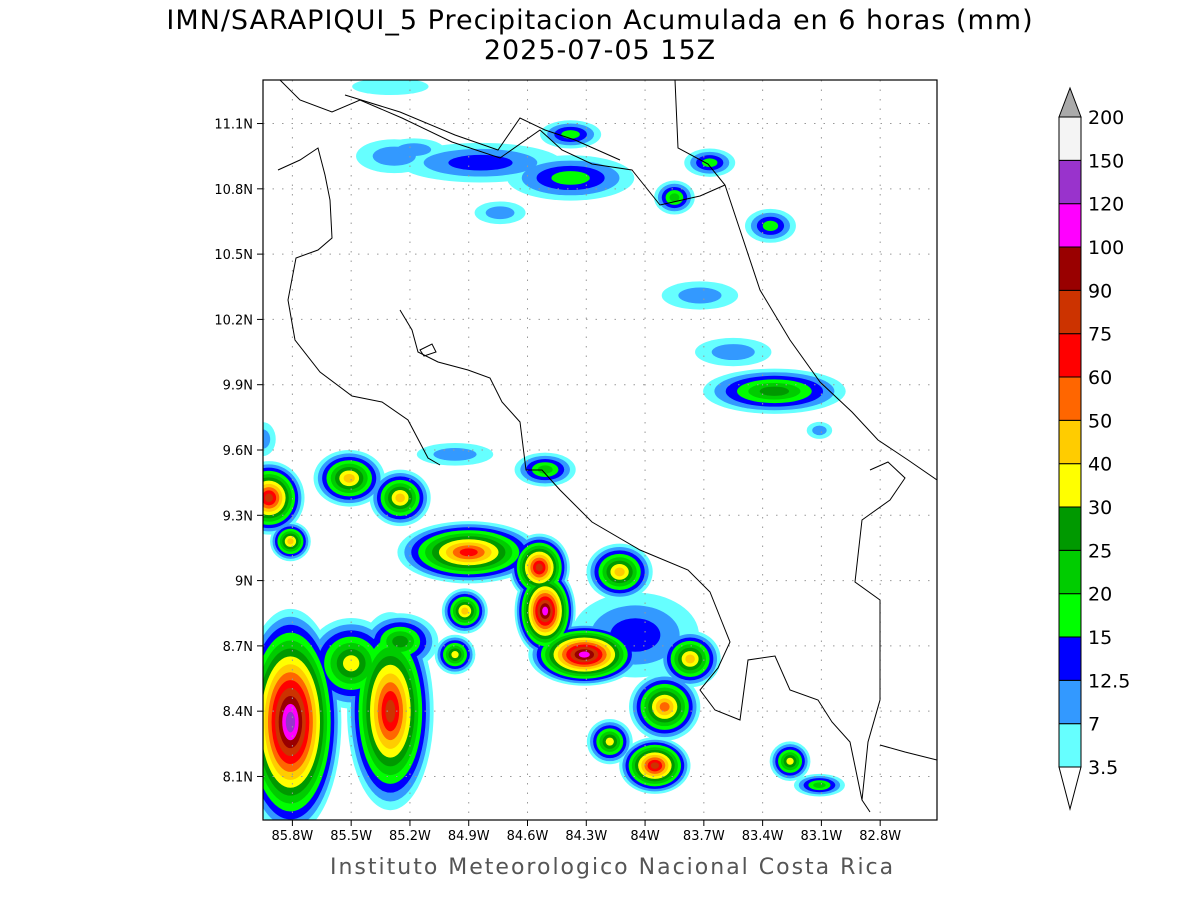  What do you see at coordinates (410, 836) in the screenshot?
I see `x-tick-label: 85.2W` at bounding box center [410, 836].